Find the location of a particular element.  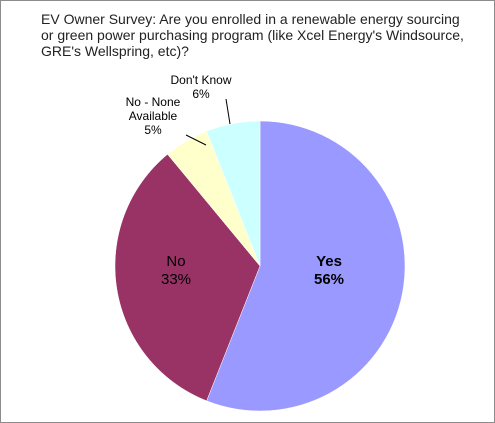

value-label: 33% is located at coordinates (176, 279).